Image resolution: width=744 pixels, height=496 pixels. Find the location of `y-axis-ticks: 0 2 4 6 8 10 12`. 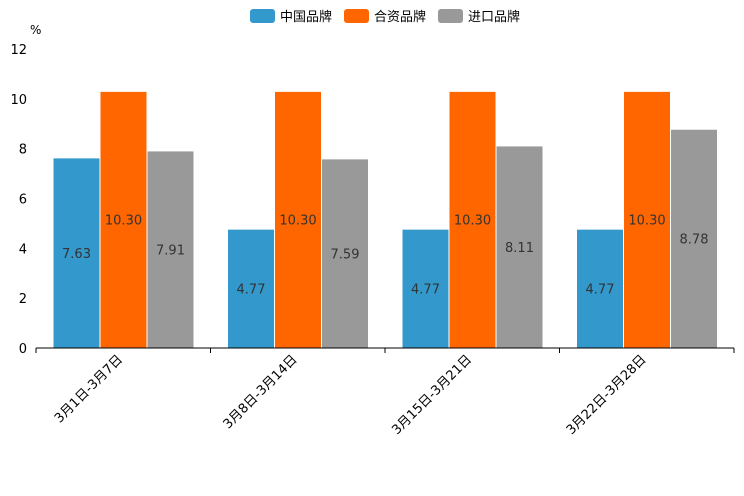

y-axis-ticks: 0 2 4 6 8 10 12 is located at coordinates (18, 200).